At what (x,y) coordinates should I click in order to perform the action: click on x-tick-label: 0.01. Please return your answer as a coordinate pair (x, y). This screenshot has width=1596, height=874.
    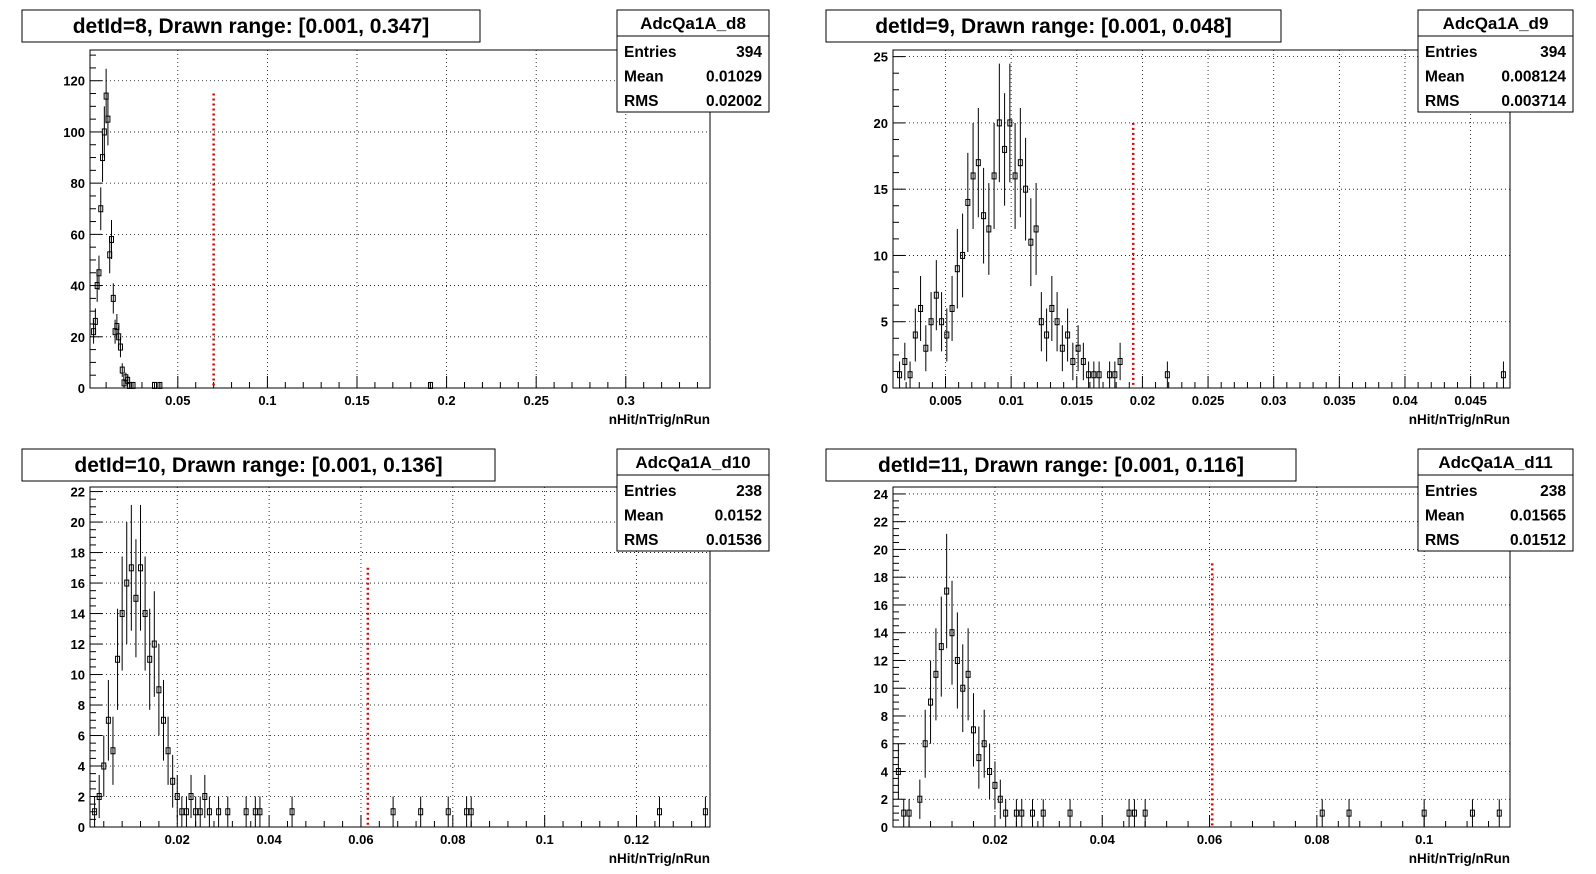
    Looking at the image, I should click on (1010, 400).